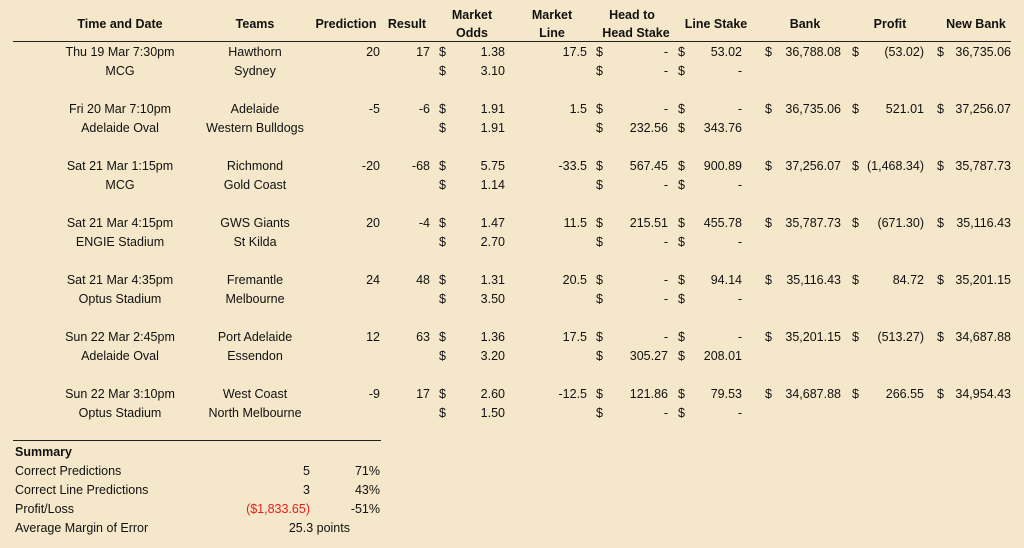 This screenshot has width=1024, height=548. Describe the element at coordinates (472, 15) in the screenshot. I see `header-market-odds-1: Market` at that location.